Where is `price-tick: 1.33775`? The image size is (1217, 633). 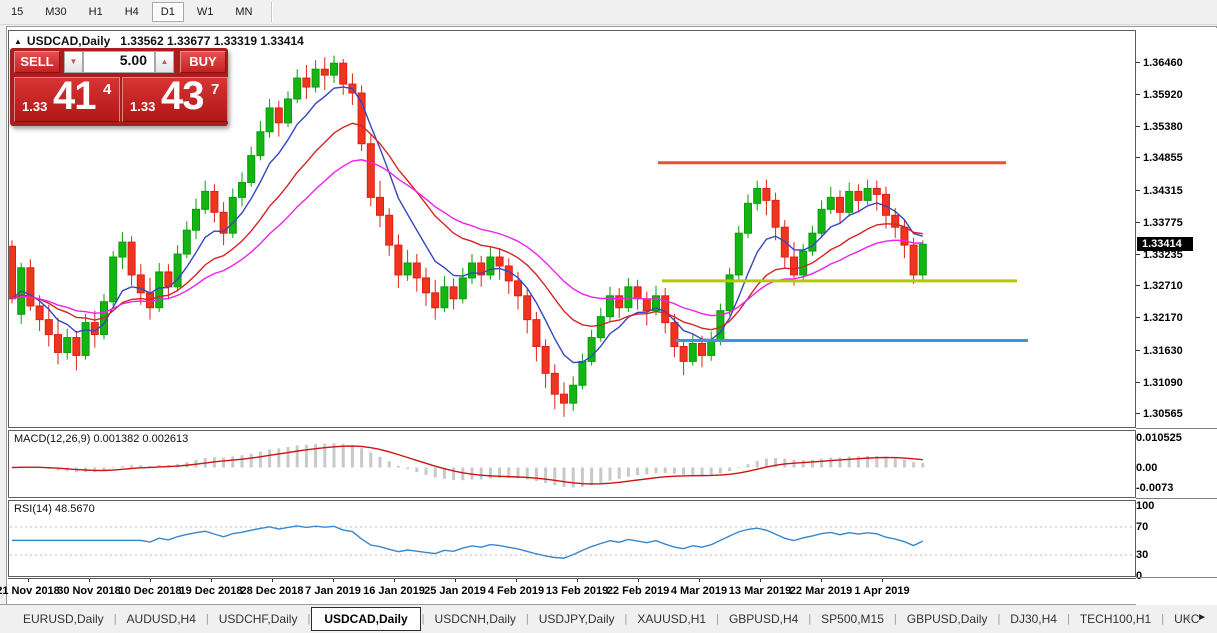 price-tick: 1.33775 is located at coordinates (1159, 223).